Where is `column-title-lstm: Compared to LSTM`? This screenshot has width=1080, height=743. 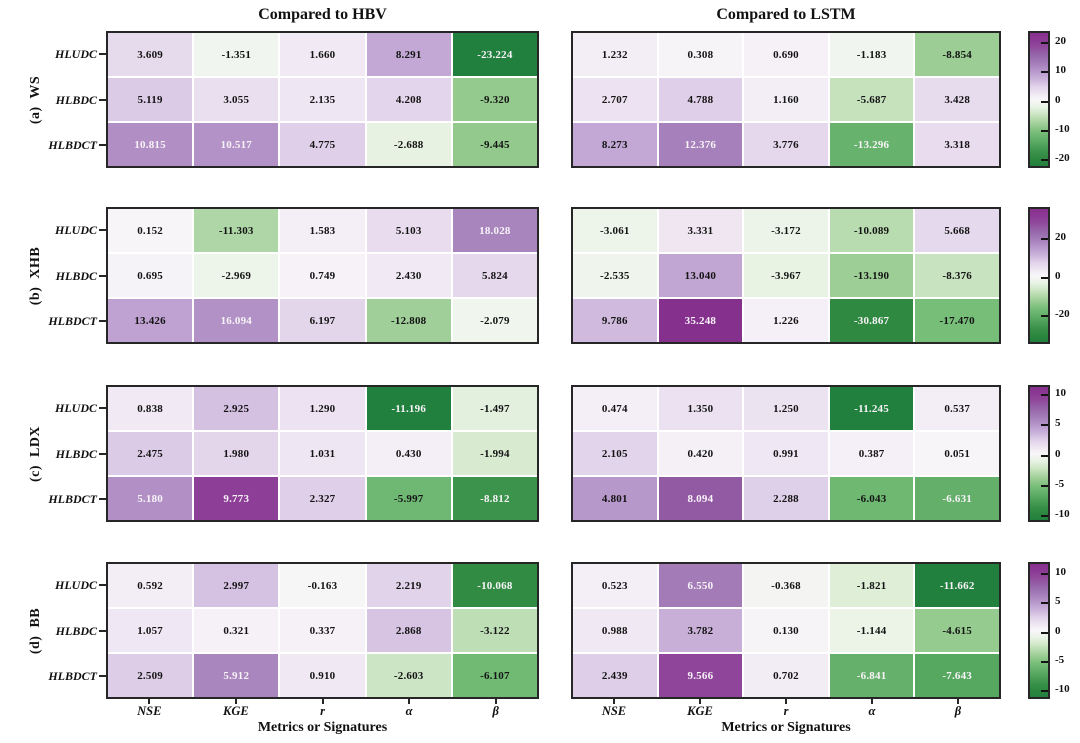
column-title-lstm: Compared to LSTM is located at coordinates (786, 14).